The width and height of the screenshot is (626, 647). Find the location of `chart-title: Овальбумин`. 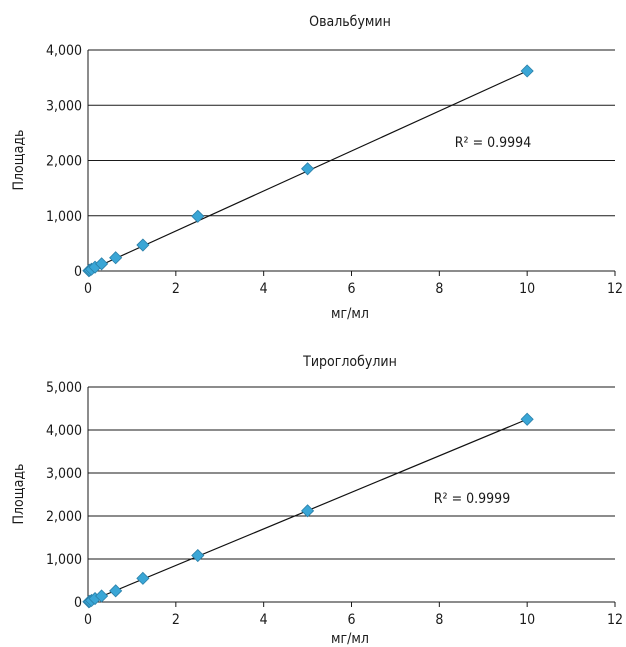

chart-title: Овальбумин is located at coordinates (350, 22).